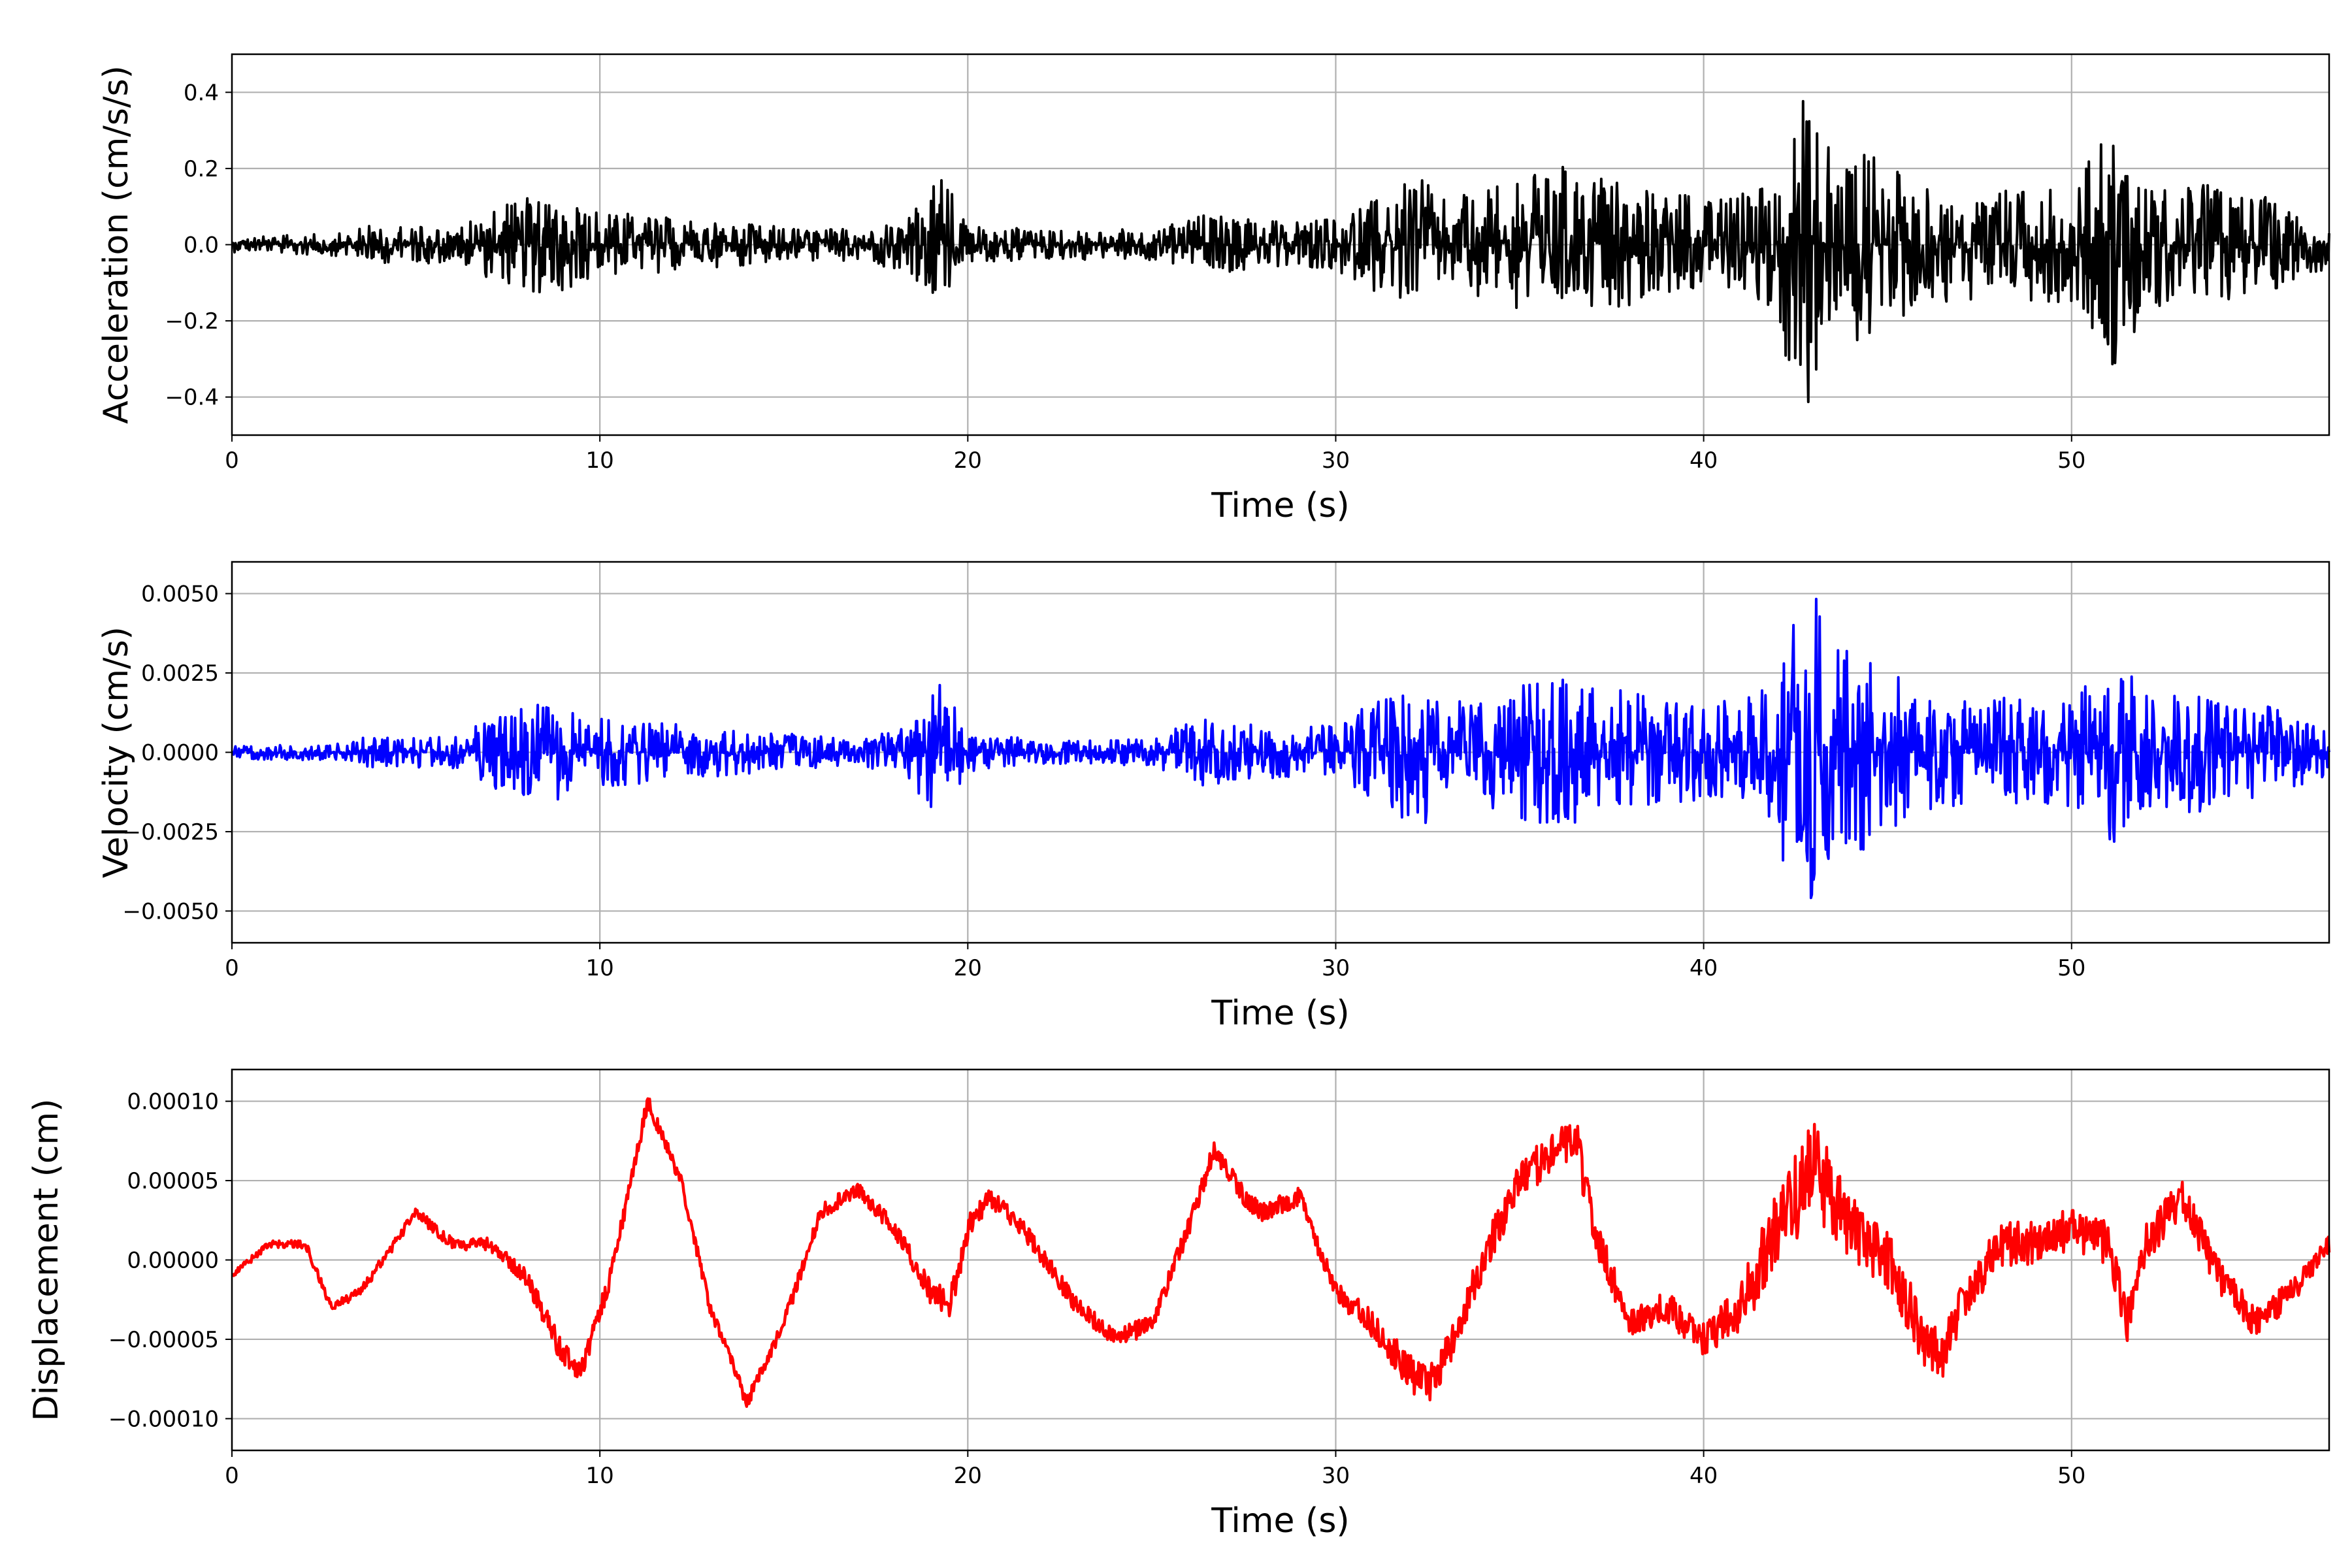 This screenshot has width=2352, height=1568. I want to click on acceleration-x-tick-label: 40, so click(1704, 461).